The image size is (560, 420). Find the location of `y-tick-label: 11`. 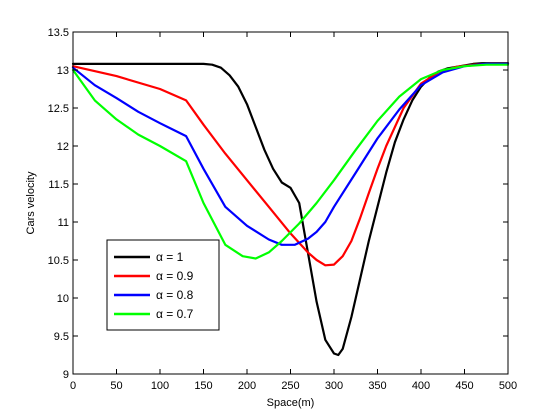

y-tick-label: 11 is located at coordinates (63, 223).